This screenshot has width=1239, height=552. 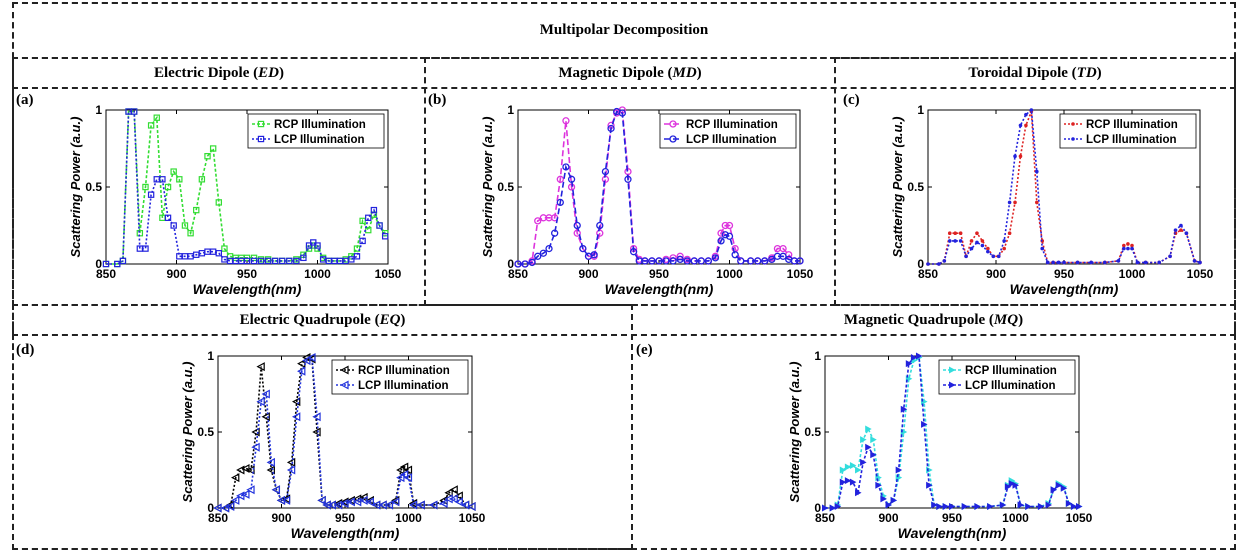 What do you see at coordinates (1099, 73) in the screenshot?
I see `header-td-close: )` at bounding box center [1099, 73].